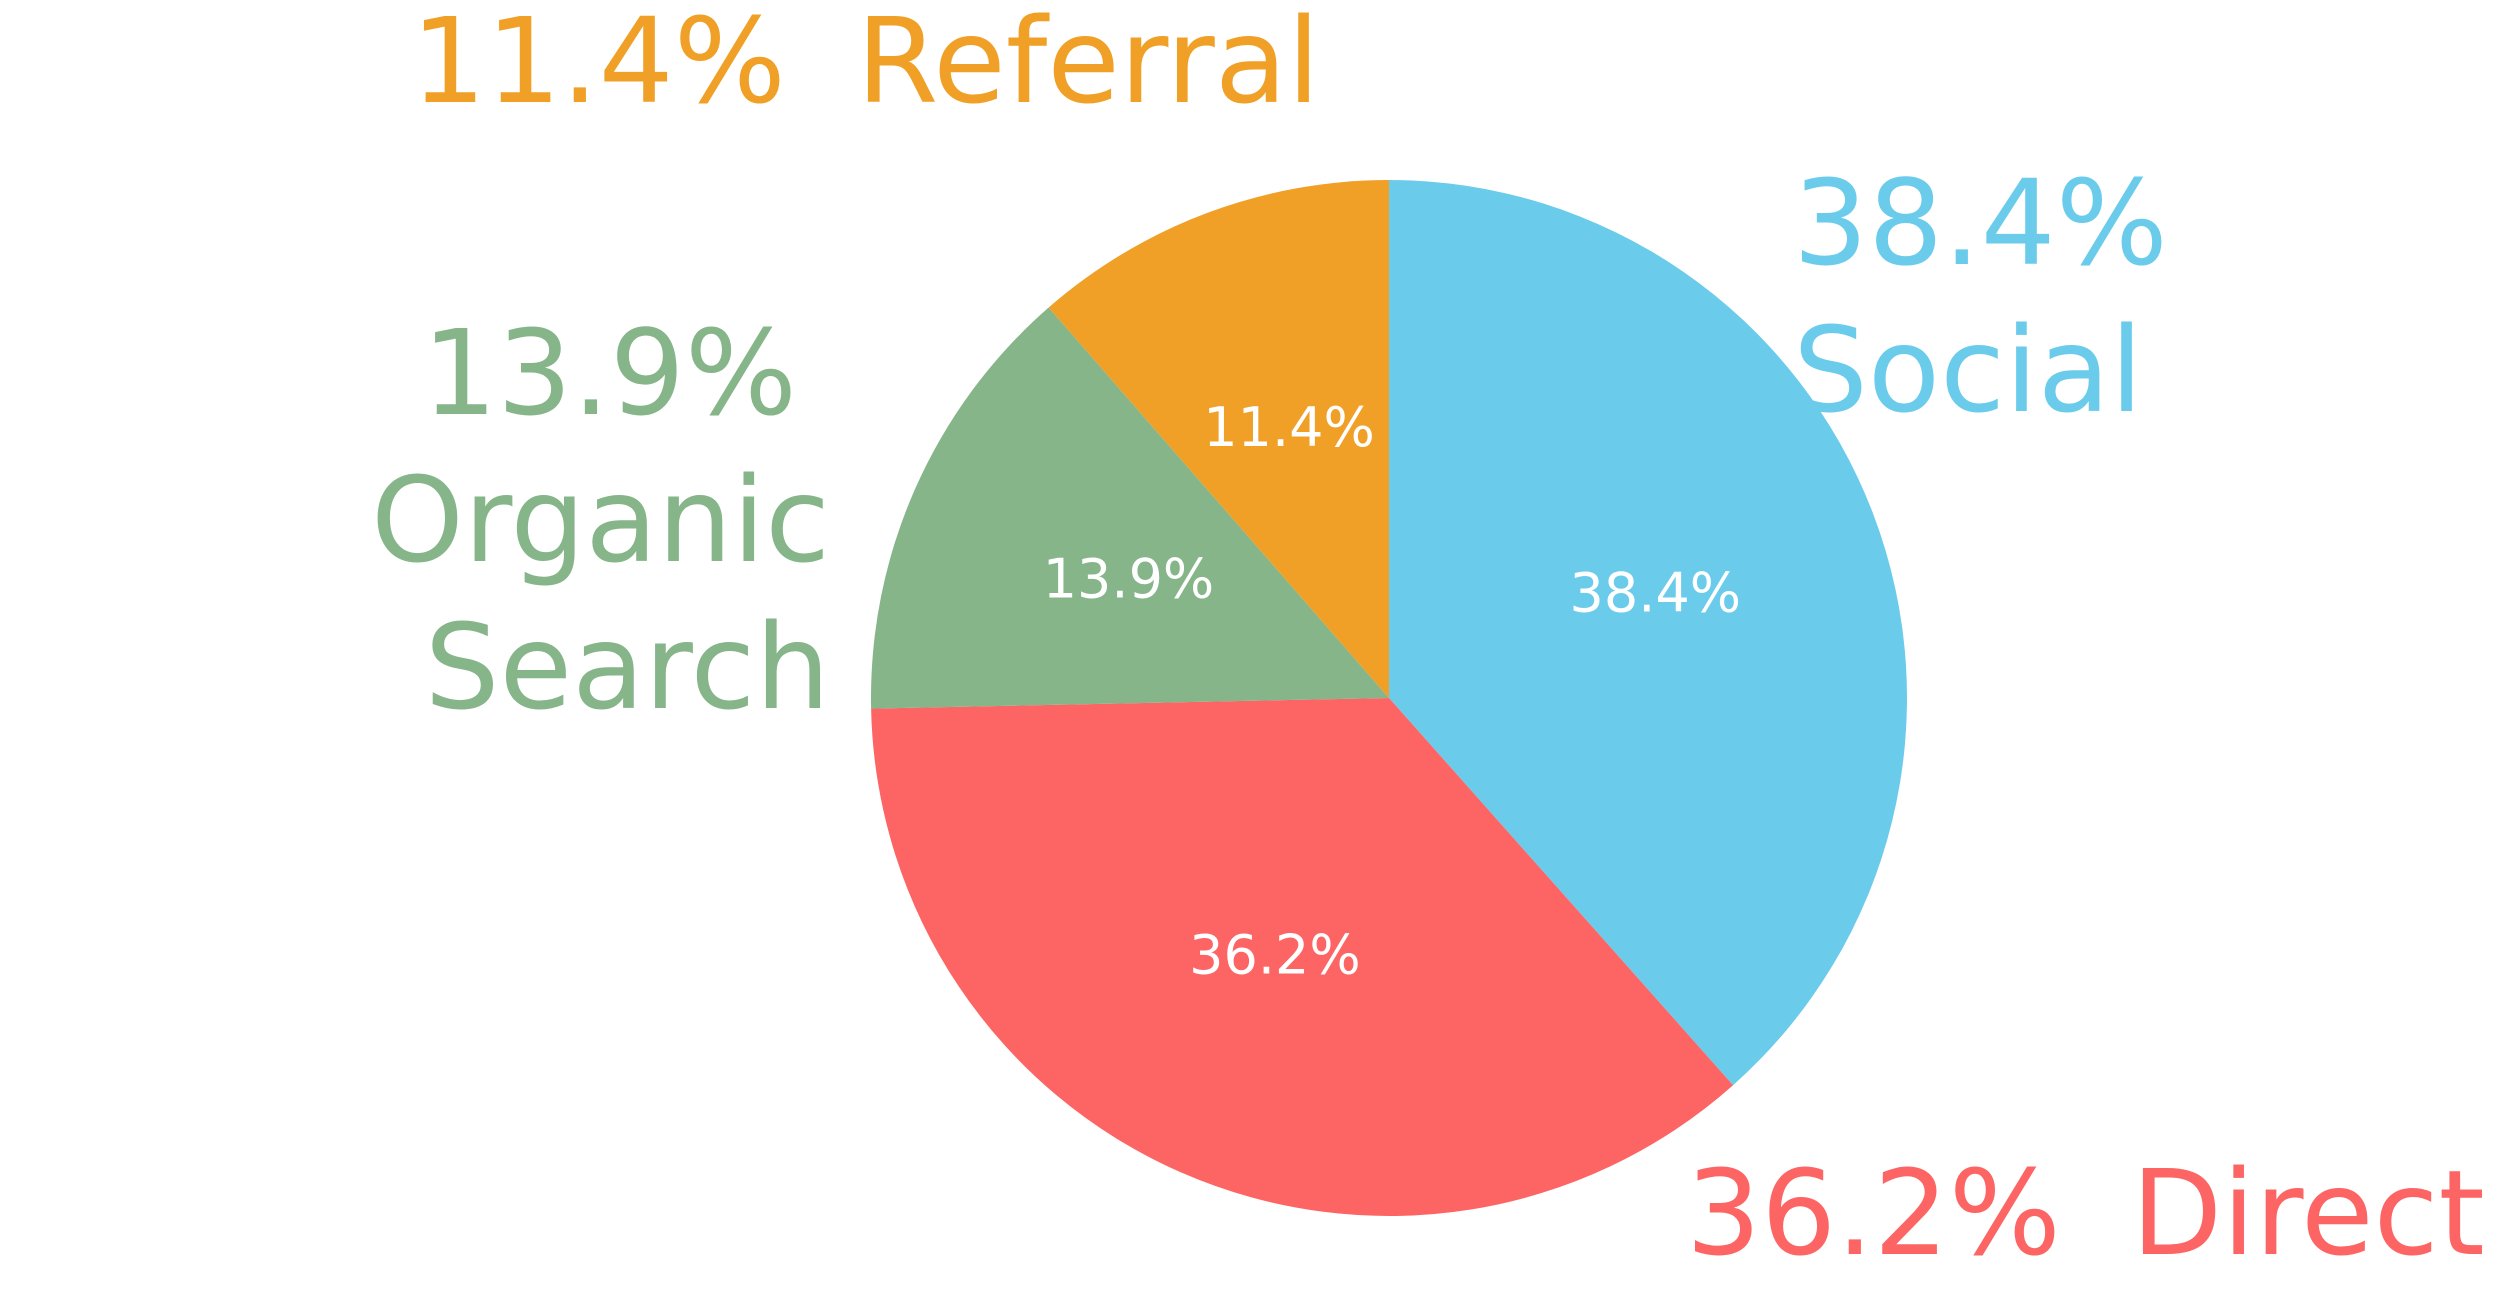 The image size is (2500, 1304). Describe the element at coordinates (1980, 223) in the screenshot. I see `outer-value: 38.4%` at that location.